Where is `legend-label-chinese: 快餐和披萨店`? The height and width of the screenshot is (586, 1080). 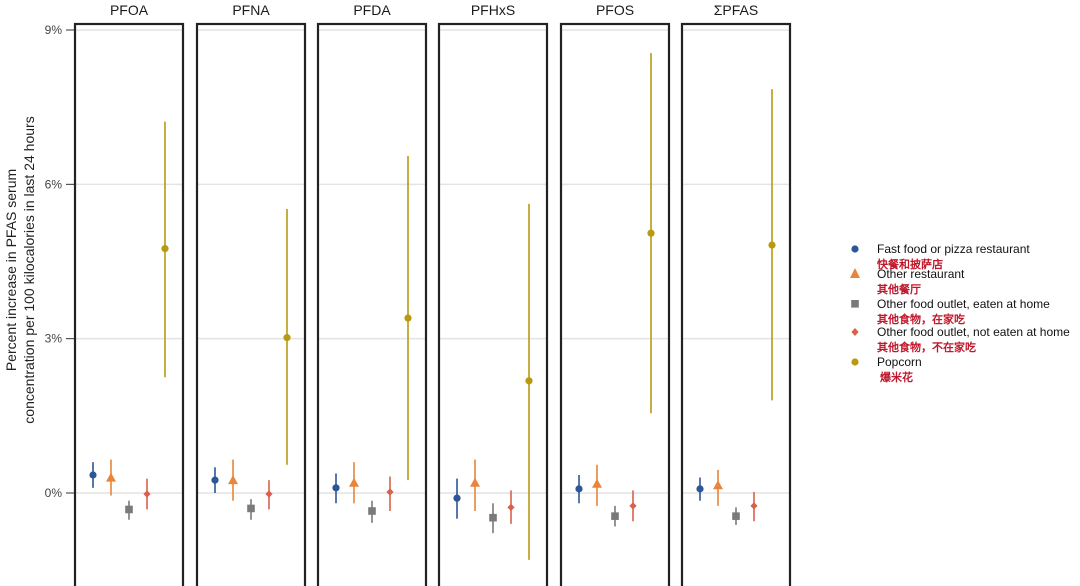
legend-label-chinese: 快餐和披萨店 is located at coordinates (909, 264).